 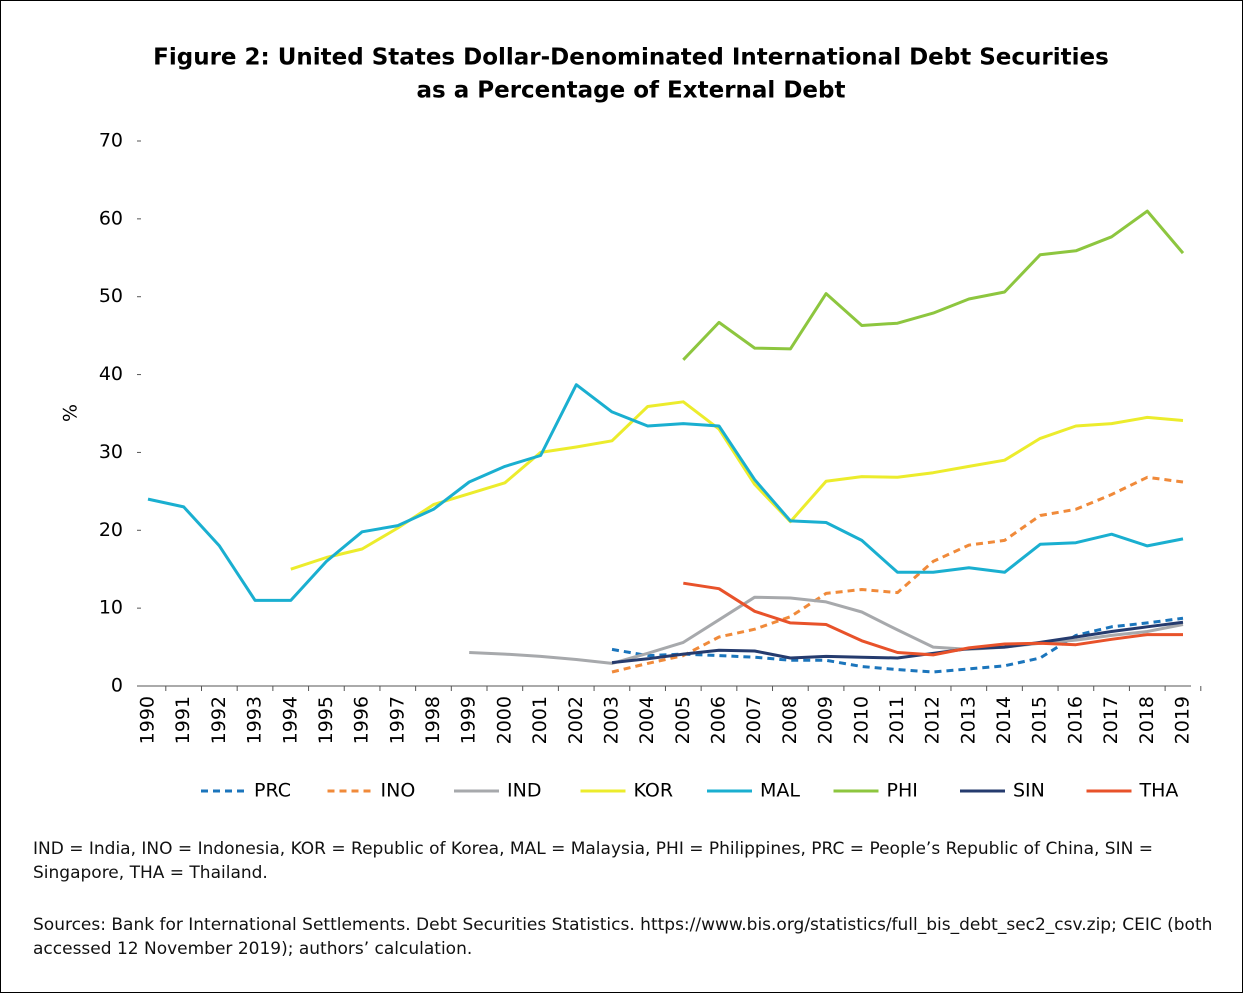 What do you see at coordinates (683, 720) in the screenshot?
I see `x-tick-label: 2005` at bounding box center [683, 720].